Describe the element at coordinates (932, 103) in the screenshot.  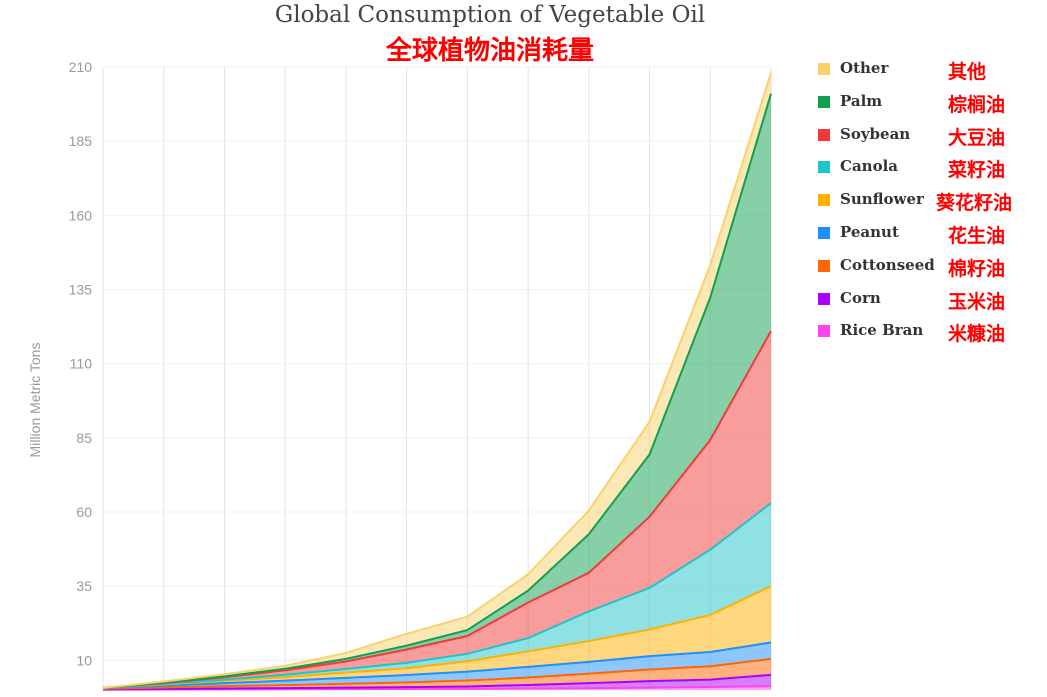
I see `legend-item-palm: Palm 棕榈油` at that location.